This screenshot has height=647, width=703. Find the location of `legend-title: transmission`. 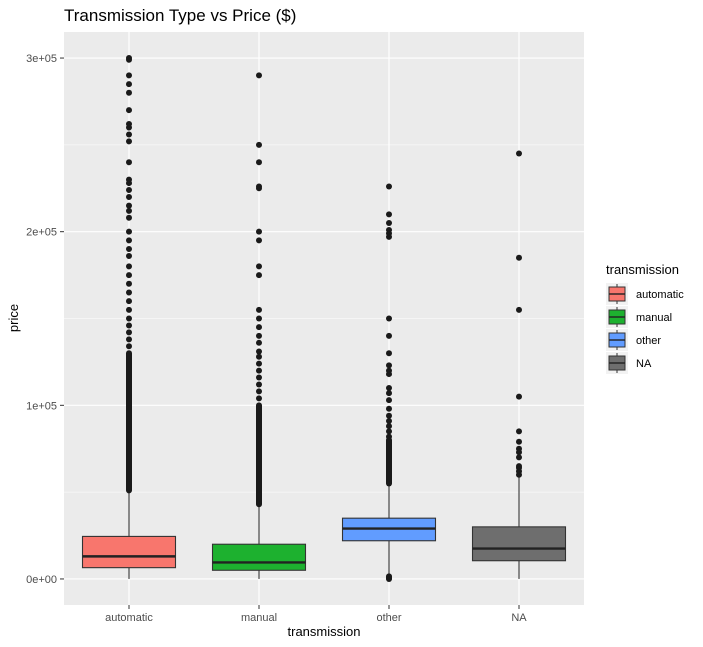

legend-title: transmission is located at coordinates (642, 269).